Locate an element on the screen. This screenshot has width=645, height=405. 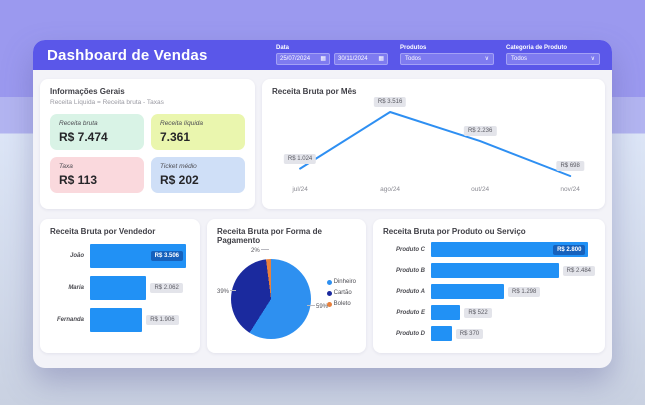
revenue-by-payment-title: Receita Bruta por Forma de Pagamento is located at coordinates (269, 236).